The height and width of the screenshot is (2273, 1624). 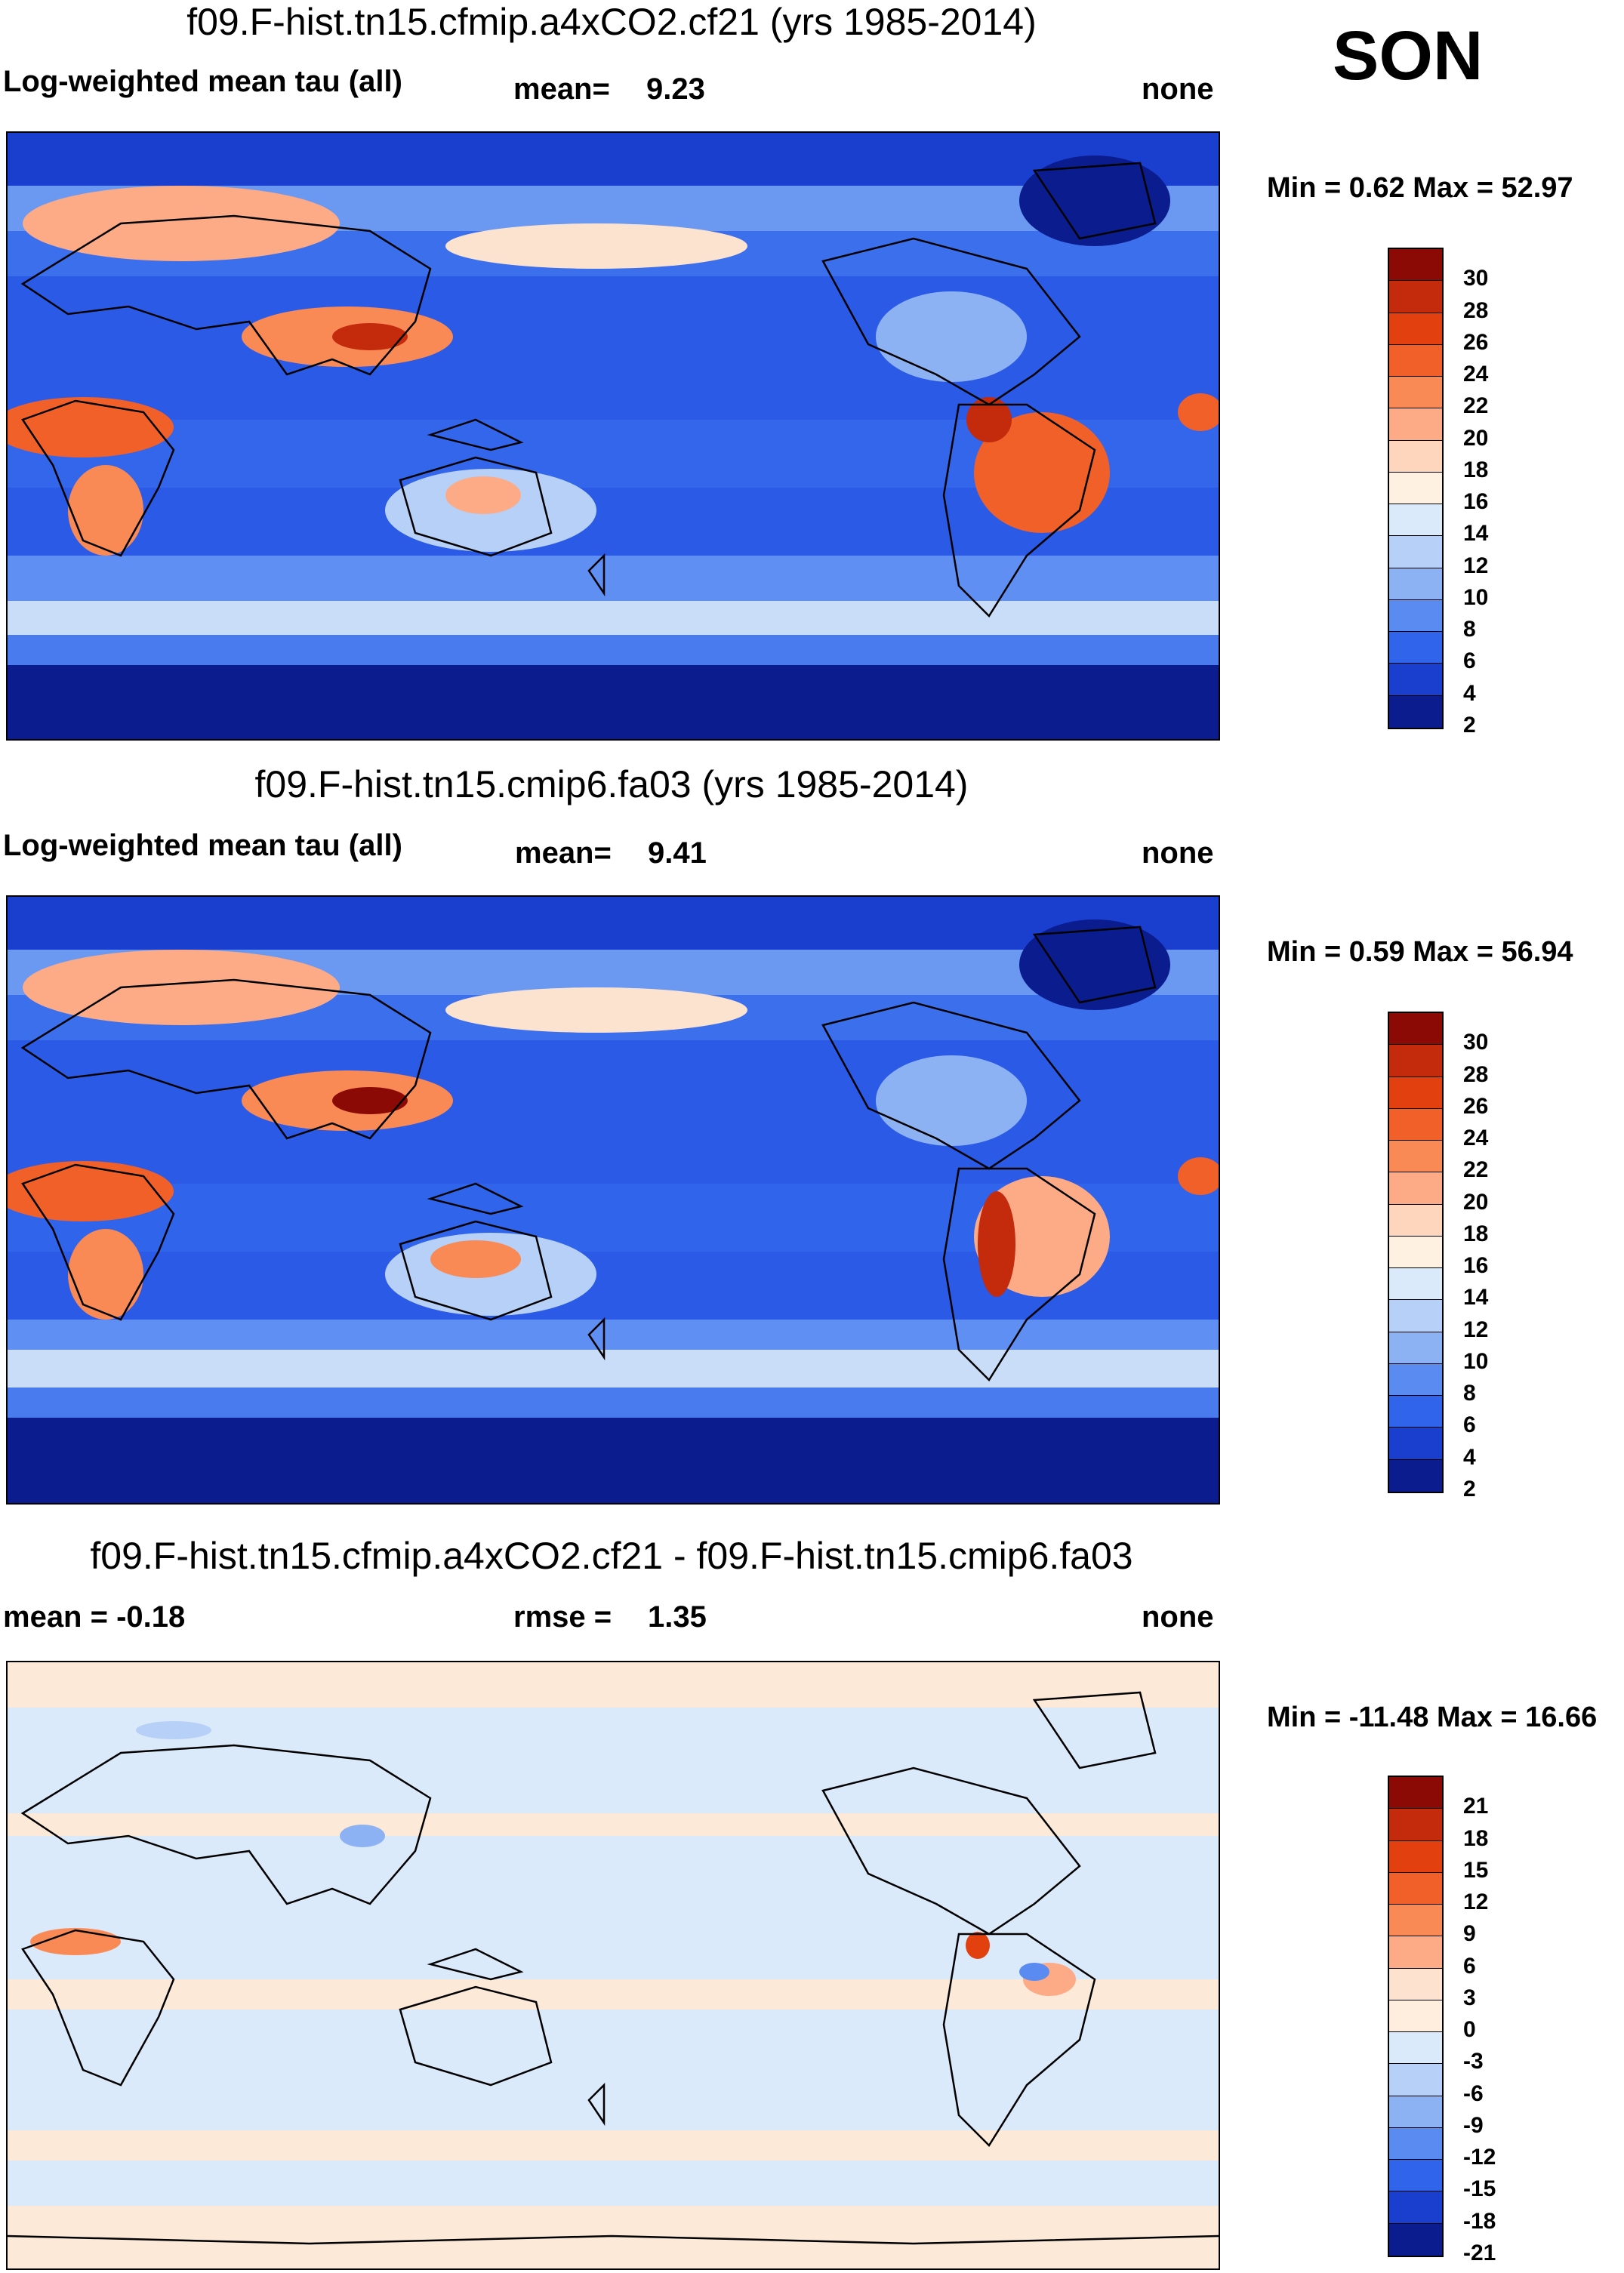 I want to click on colorbar-tick-label: 6, so click(x=1470, y=1425).